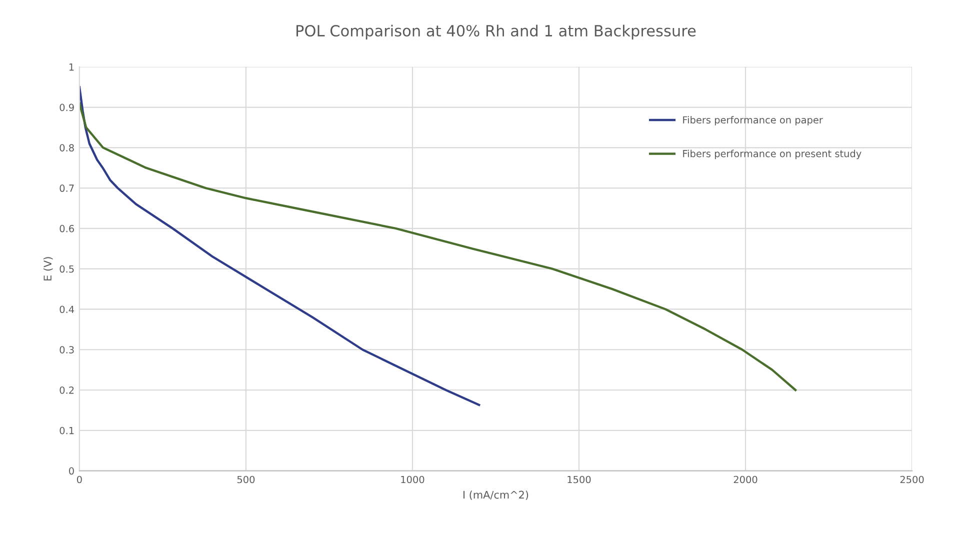 Image resolution: width=957 pixels, height=535 pixels. What do you see at coordinates (67, 228) in the screenshot?
I see `y-tick-label: 0.6` at bounding box center [67, 228].